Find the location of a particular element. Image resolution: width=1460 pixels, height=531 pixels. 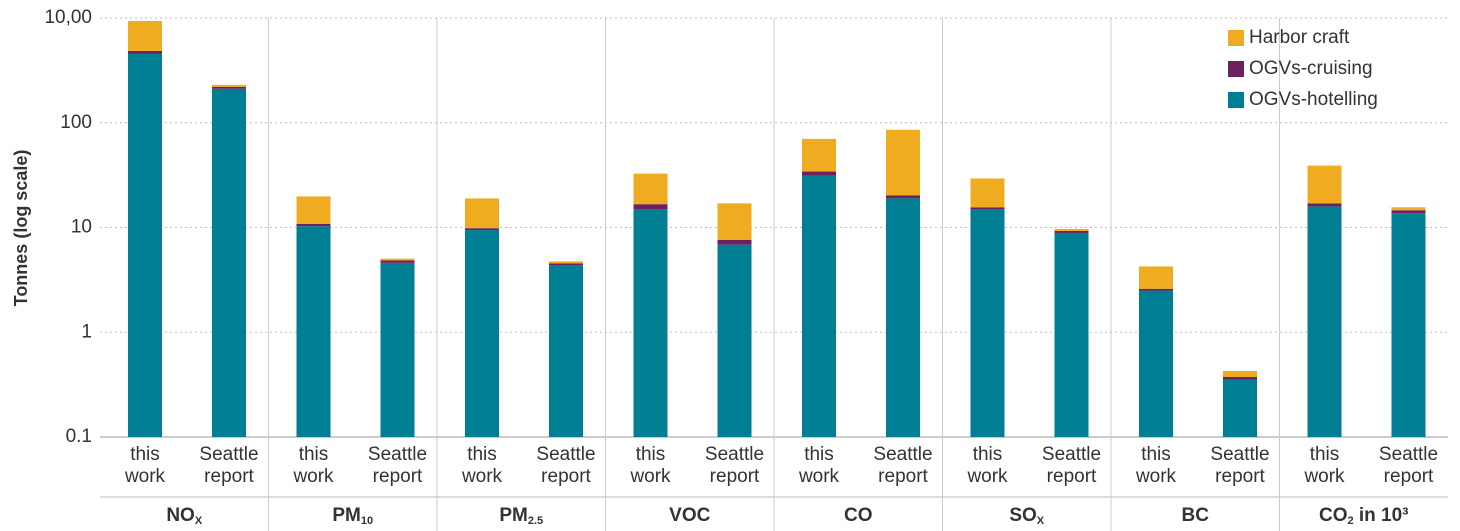

group-label: CO is located at coordinates (858, 515).